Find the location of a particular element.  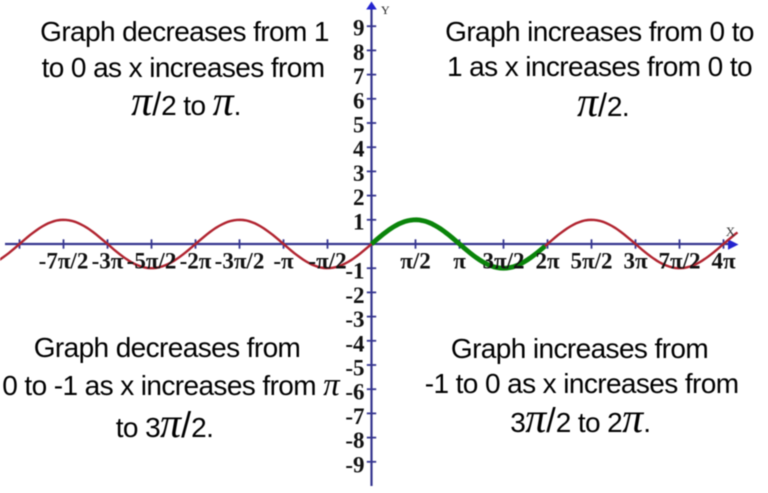

svg-text: π/2 is located at coordinates (415, 261).